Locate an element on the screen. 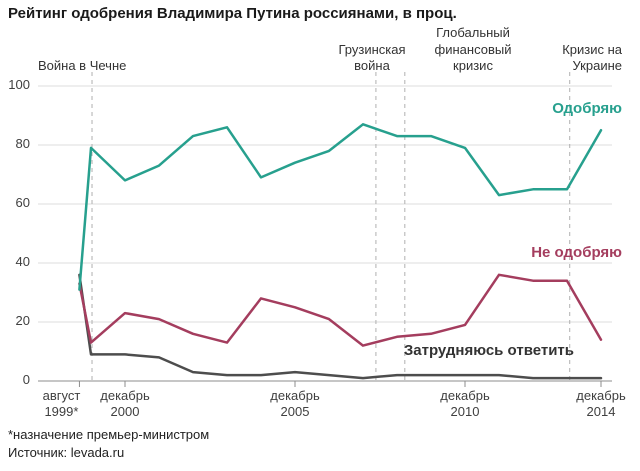 This screenshot has height=471, width=640. y-axis-label: 80 is located at coordinates (22, 143).